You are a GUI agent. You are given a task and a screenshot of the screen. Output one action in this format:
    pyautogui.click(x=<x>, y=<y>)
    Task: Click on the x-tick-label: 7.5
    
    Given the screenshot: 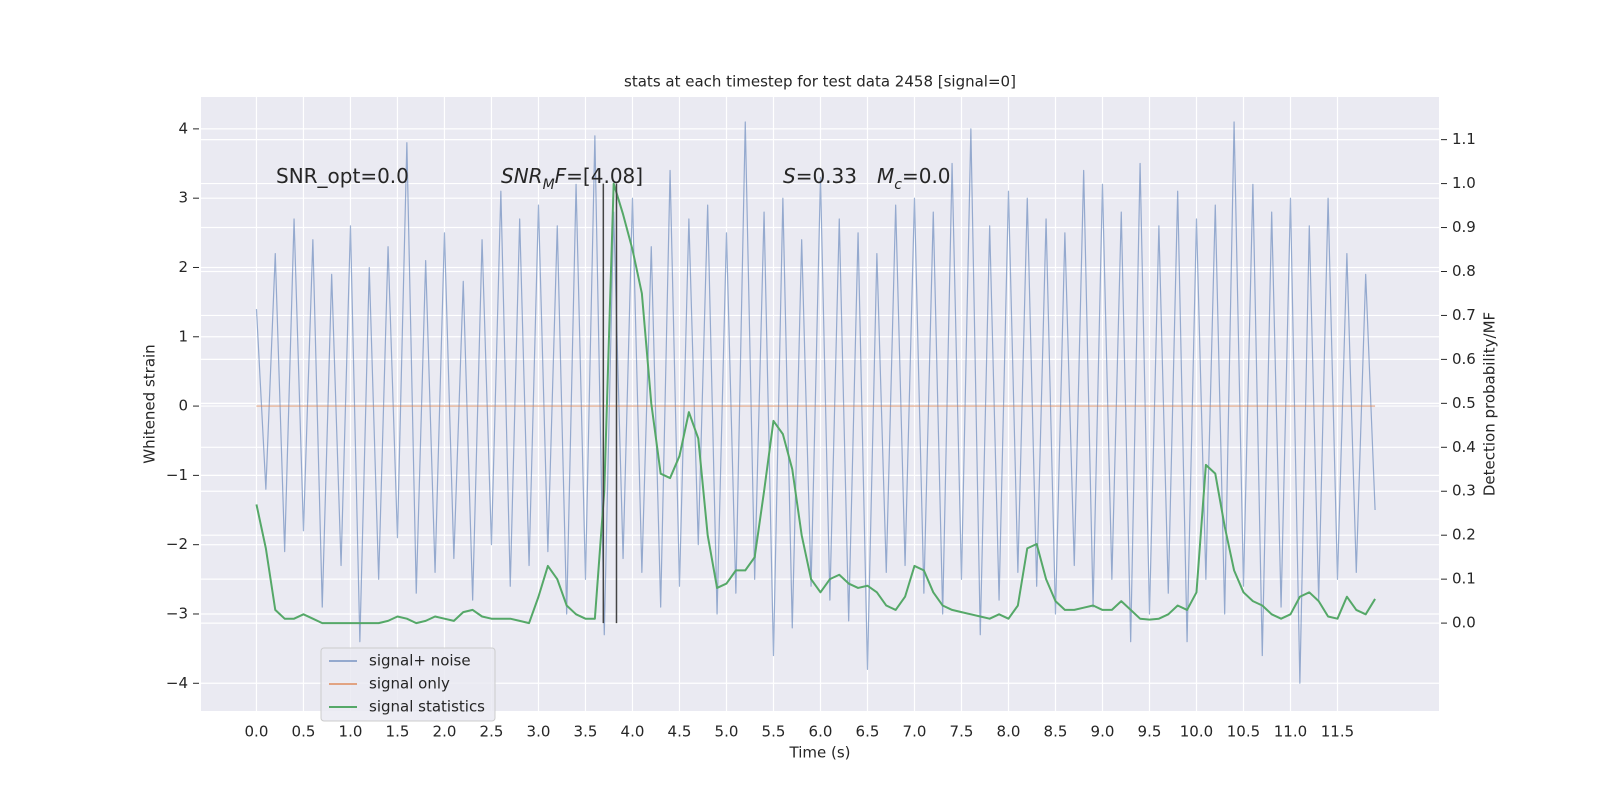 What is the action you would take?
    pyautogui.click(x=962, y=732)
    